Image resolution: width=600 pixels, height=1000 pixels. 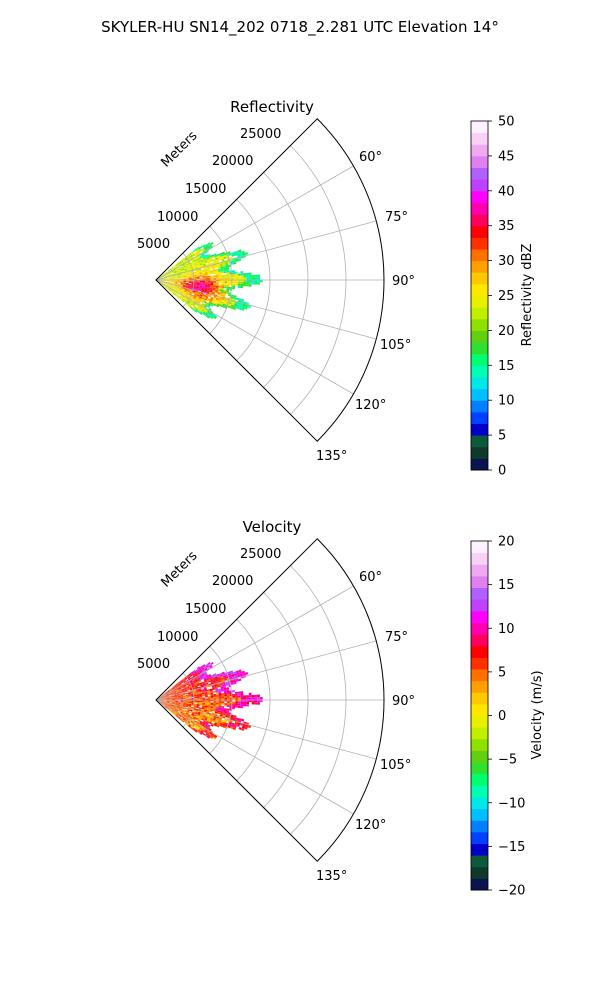 I want to click on colorbar-tick-label: 15, so click(x=506, y=585).